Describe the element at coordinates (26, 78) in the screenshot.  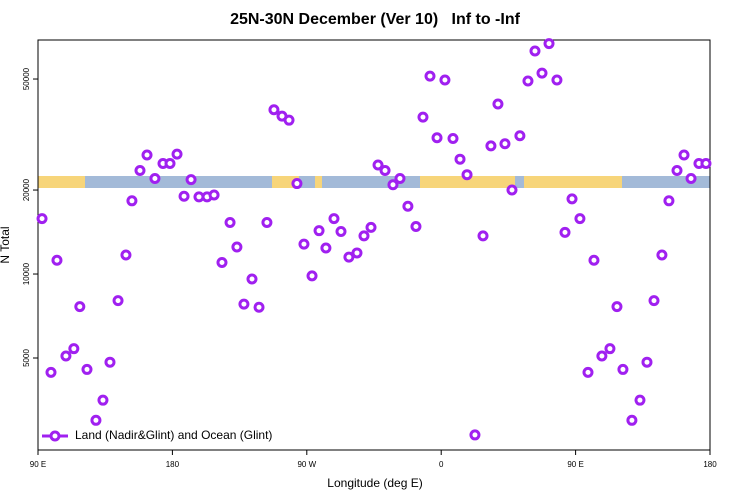
I see `y-tick-label: 50000` at that location.